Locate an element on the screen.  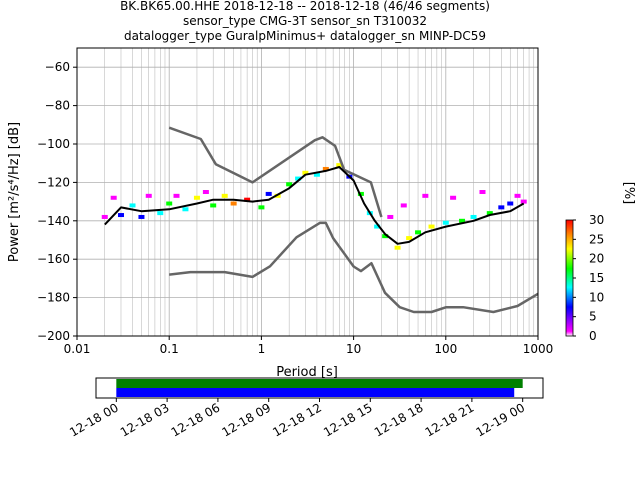
probability-distribution is located at coordinates (314, 206).